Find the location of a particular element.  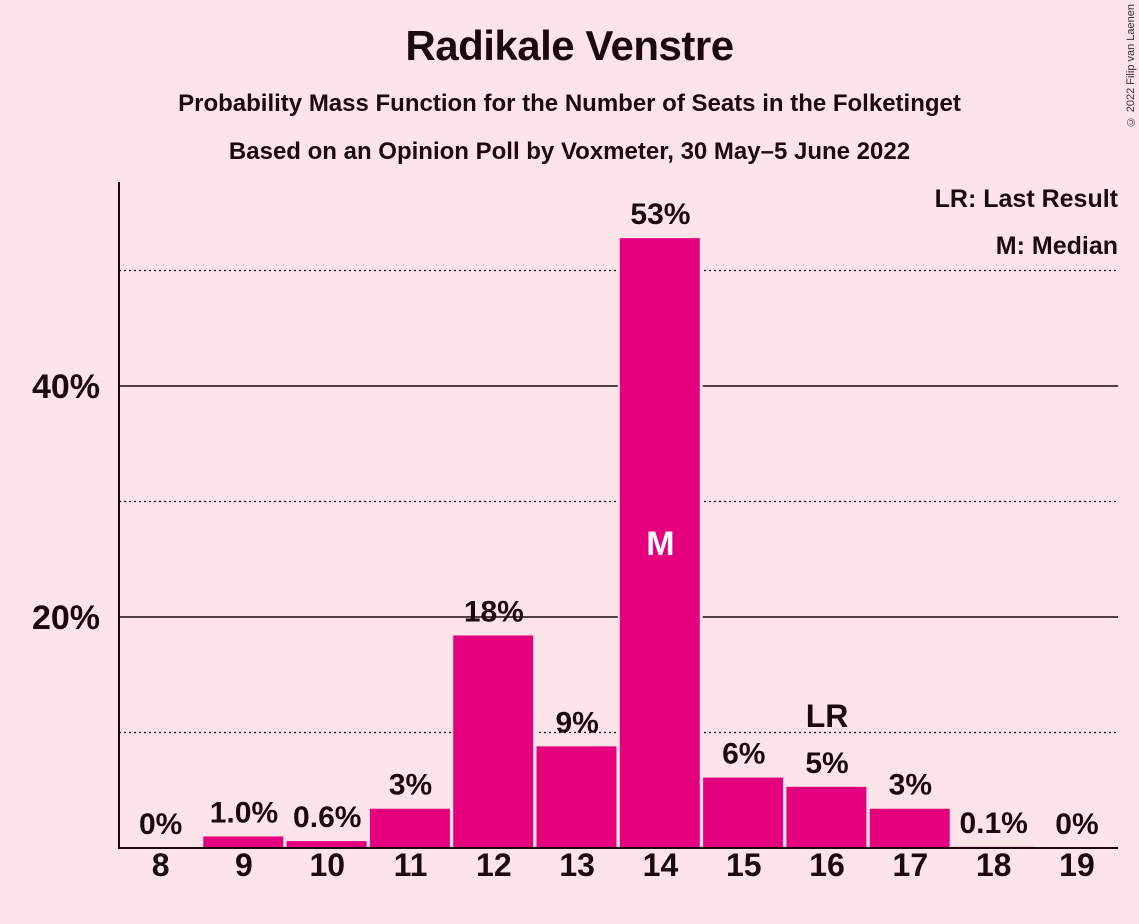

data-label: 53% is located at coordinates (660, 214).